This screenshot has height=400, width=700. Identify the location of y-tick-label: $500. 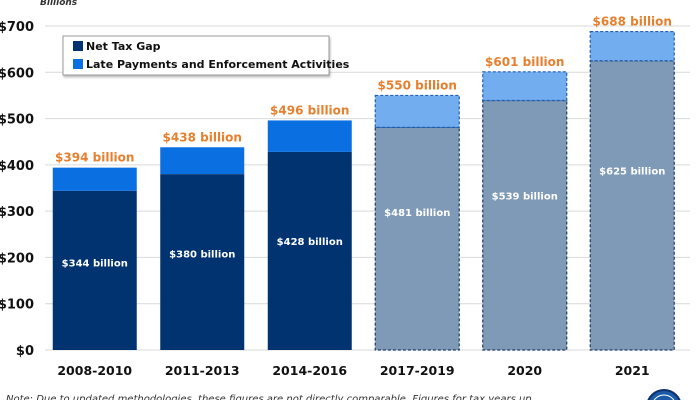
(17, 120).